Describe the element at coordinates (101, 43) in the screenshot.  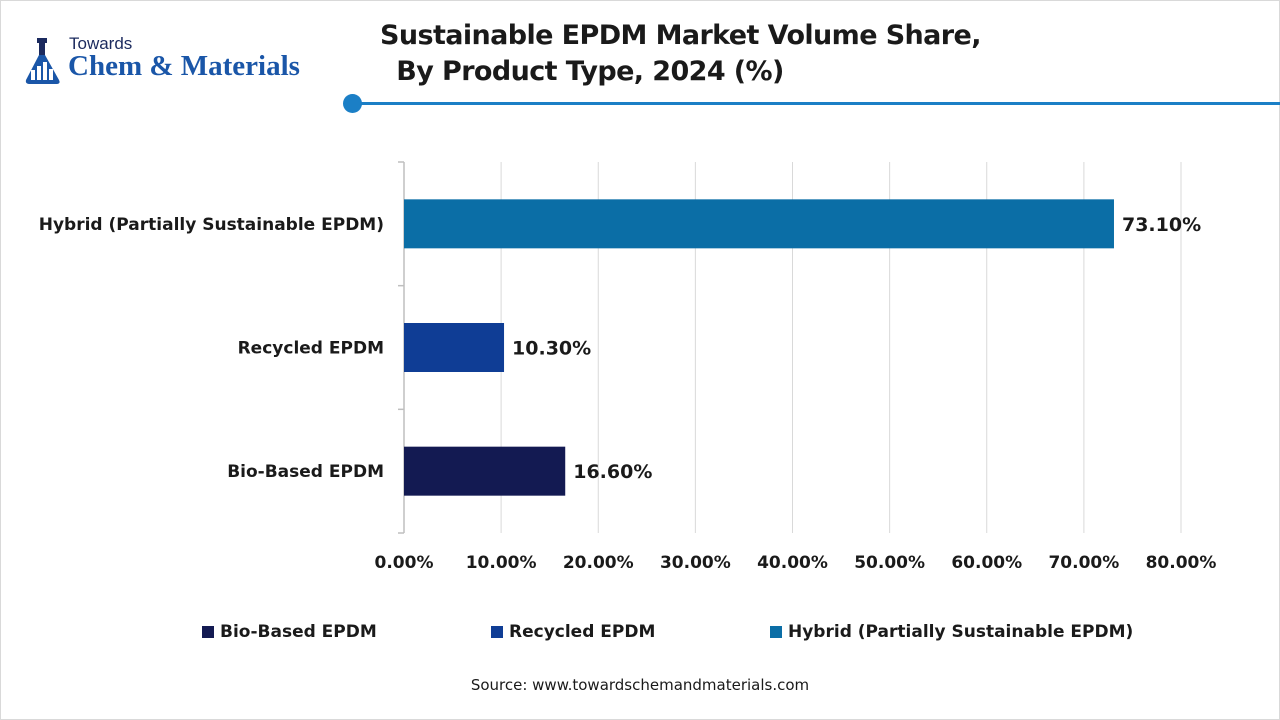
I see `brand-top-text: Towards` at that location.